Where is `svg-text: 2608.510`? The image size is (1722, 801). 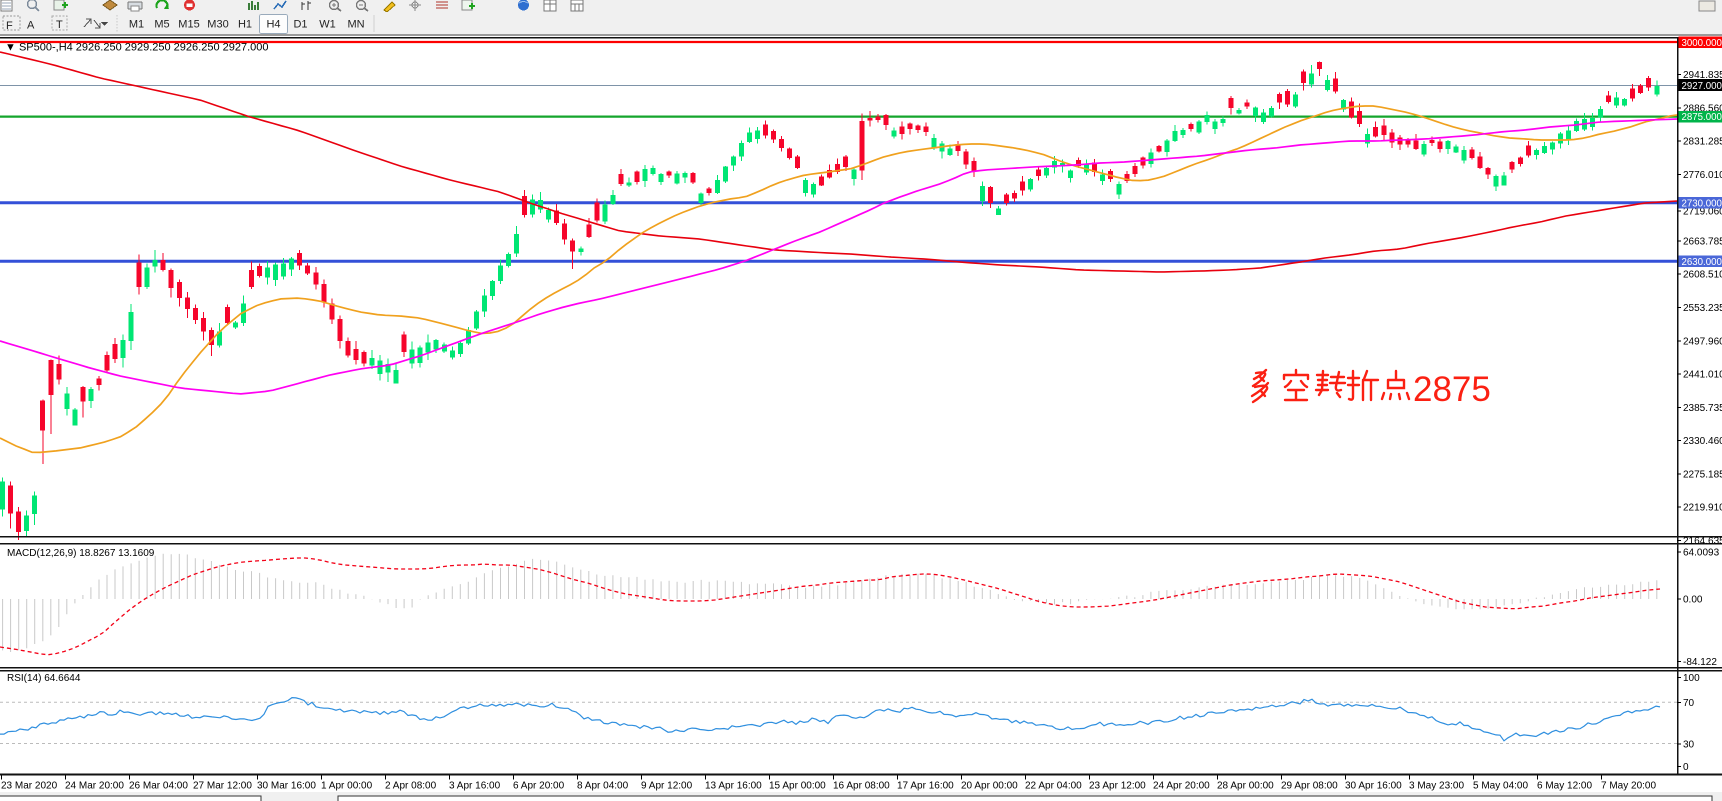 svg-text: 2608.510 is located at coordinates (1702, 275).